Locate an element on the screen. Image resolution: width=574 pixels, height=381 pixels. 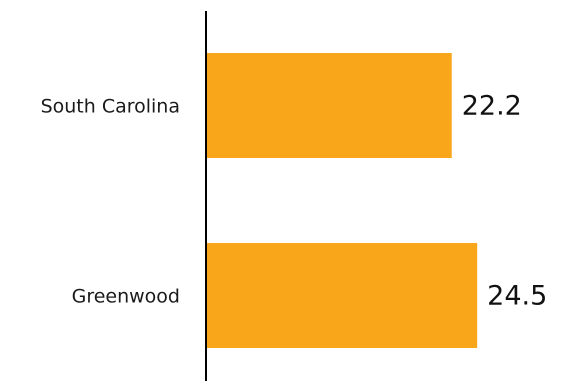
category-label-greenwood: Greenwood is located at coordinates (126, 297).